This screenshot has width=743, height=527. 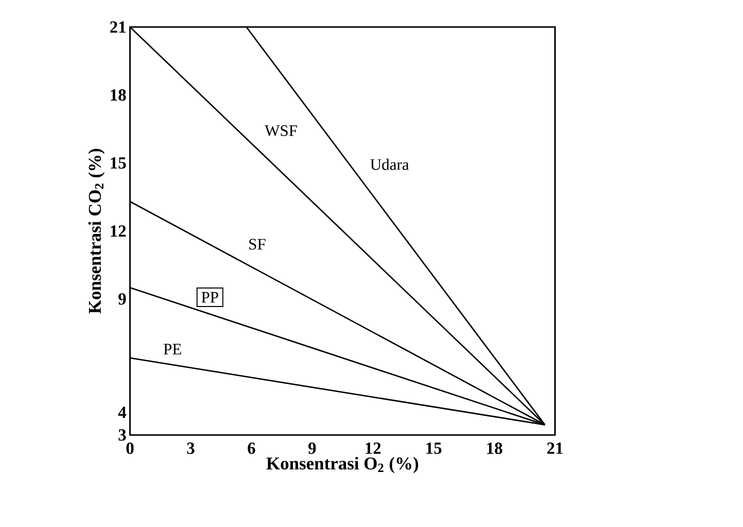 What do you see at coordinates (257, 244) in the screenshot?
I see `series-label: SF` at bounding box center [257, 244].